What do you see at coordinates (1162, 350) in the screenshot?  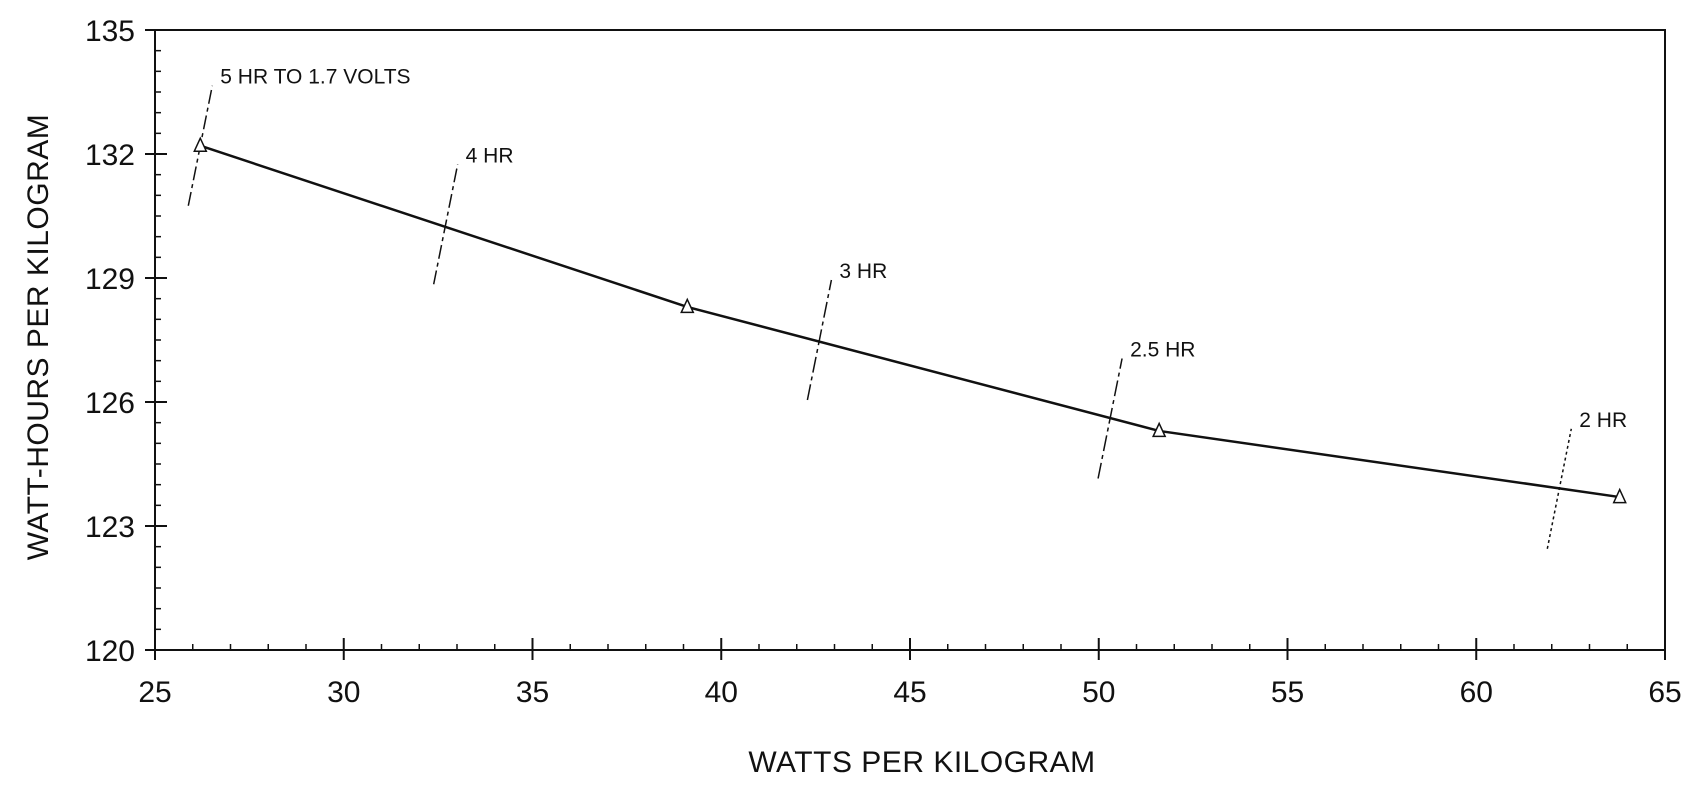 I see `annotation-label: 2.5 HR` at bounding box center [1162, 350].